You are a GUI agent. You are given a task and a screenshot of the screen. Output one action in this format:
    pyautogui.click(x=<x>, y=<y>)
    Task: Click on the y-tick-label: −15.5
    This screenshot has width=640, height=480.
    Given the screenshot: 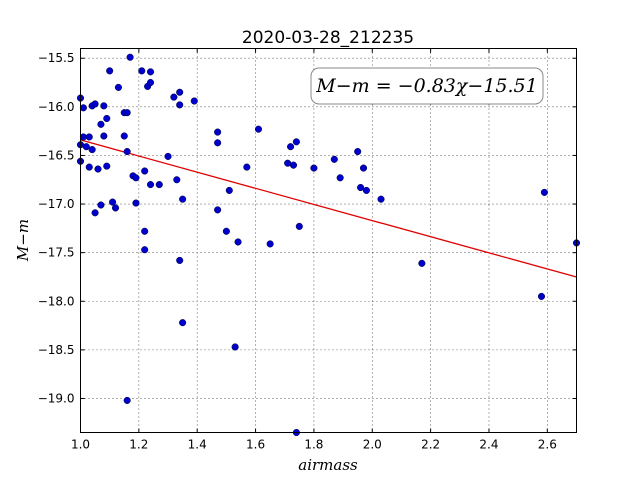 What is the action you would take?
    pyautogui.click(x=56, y=58)
    